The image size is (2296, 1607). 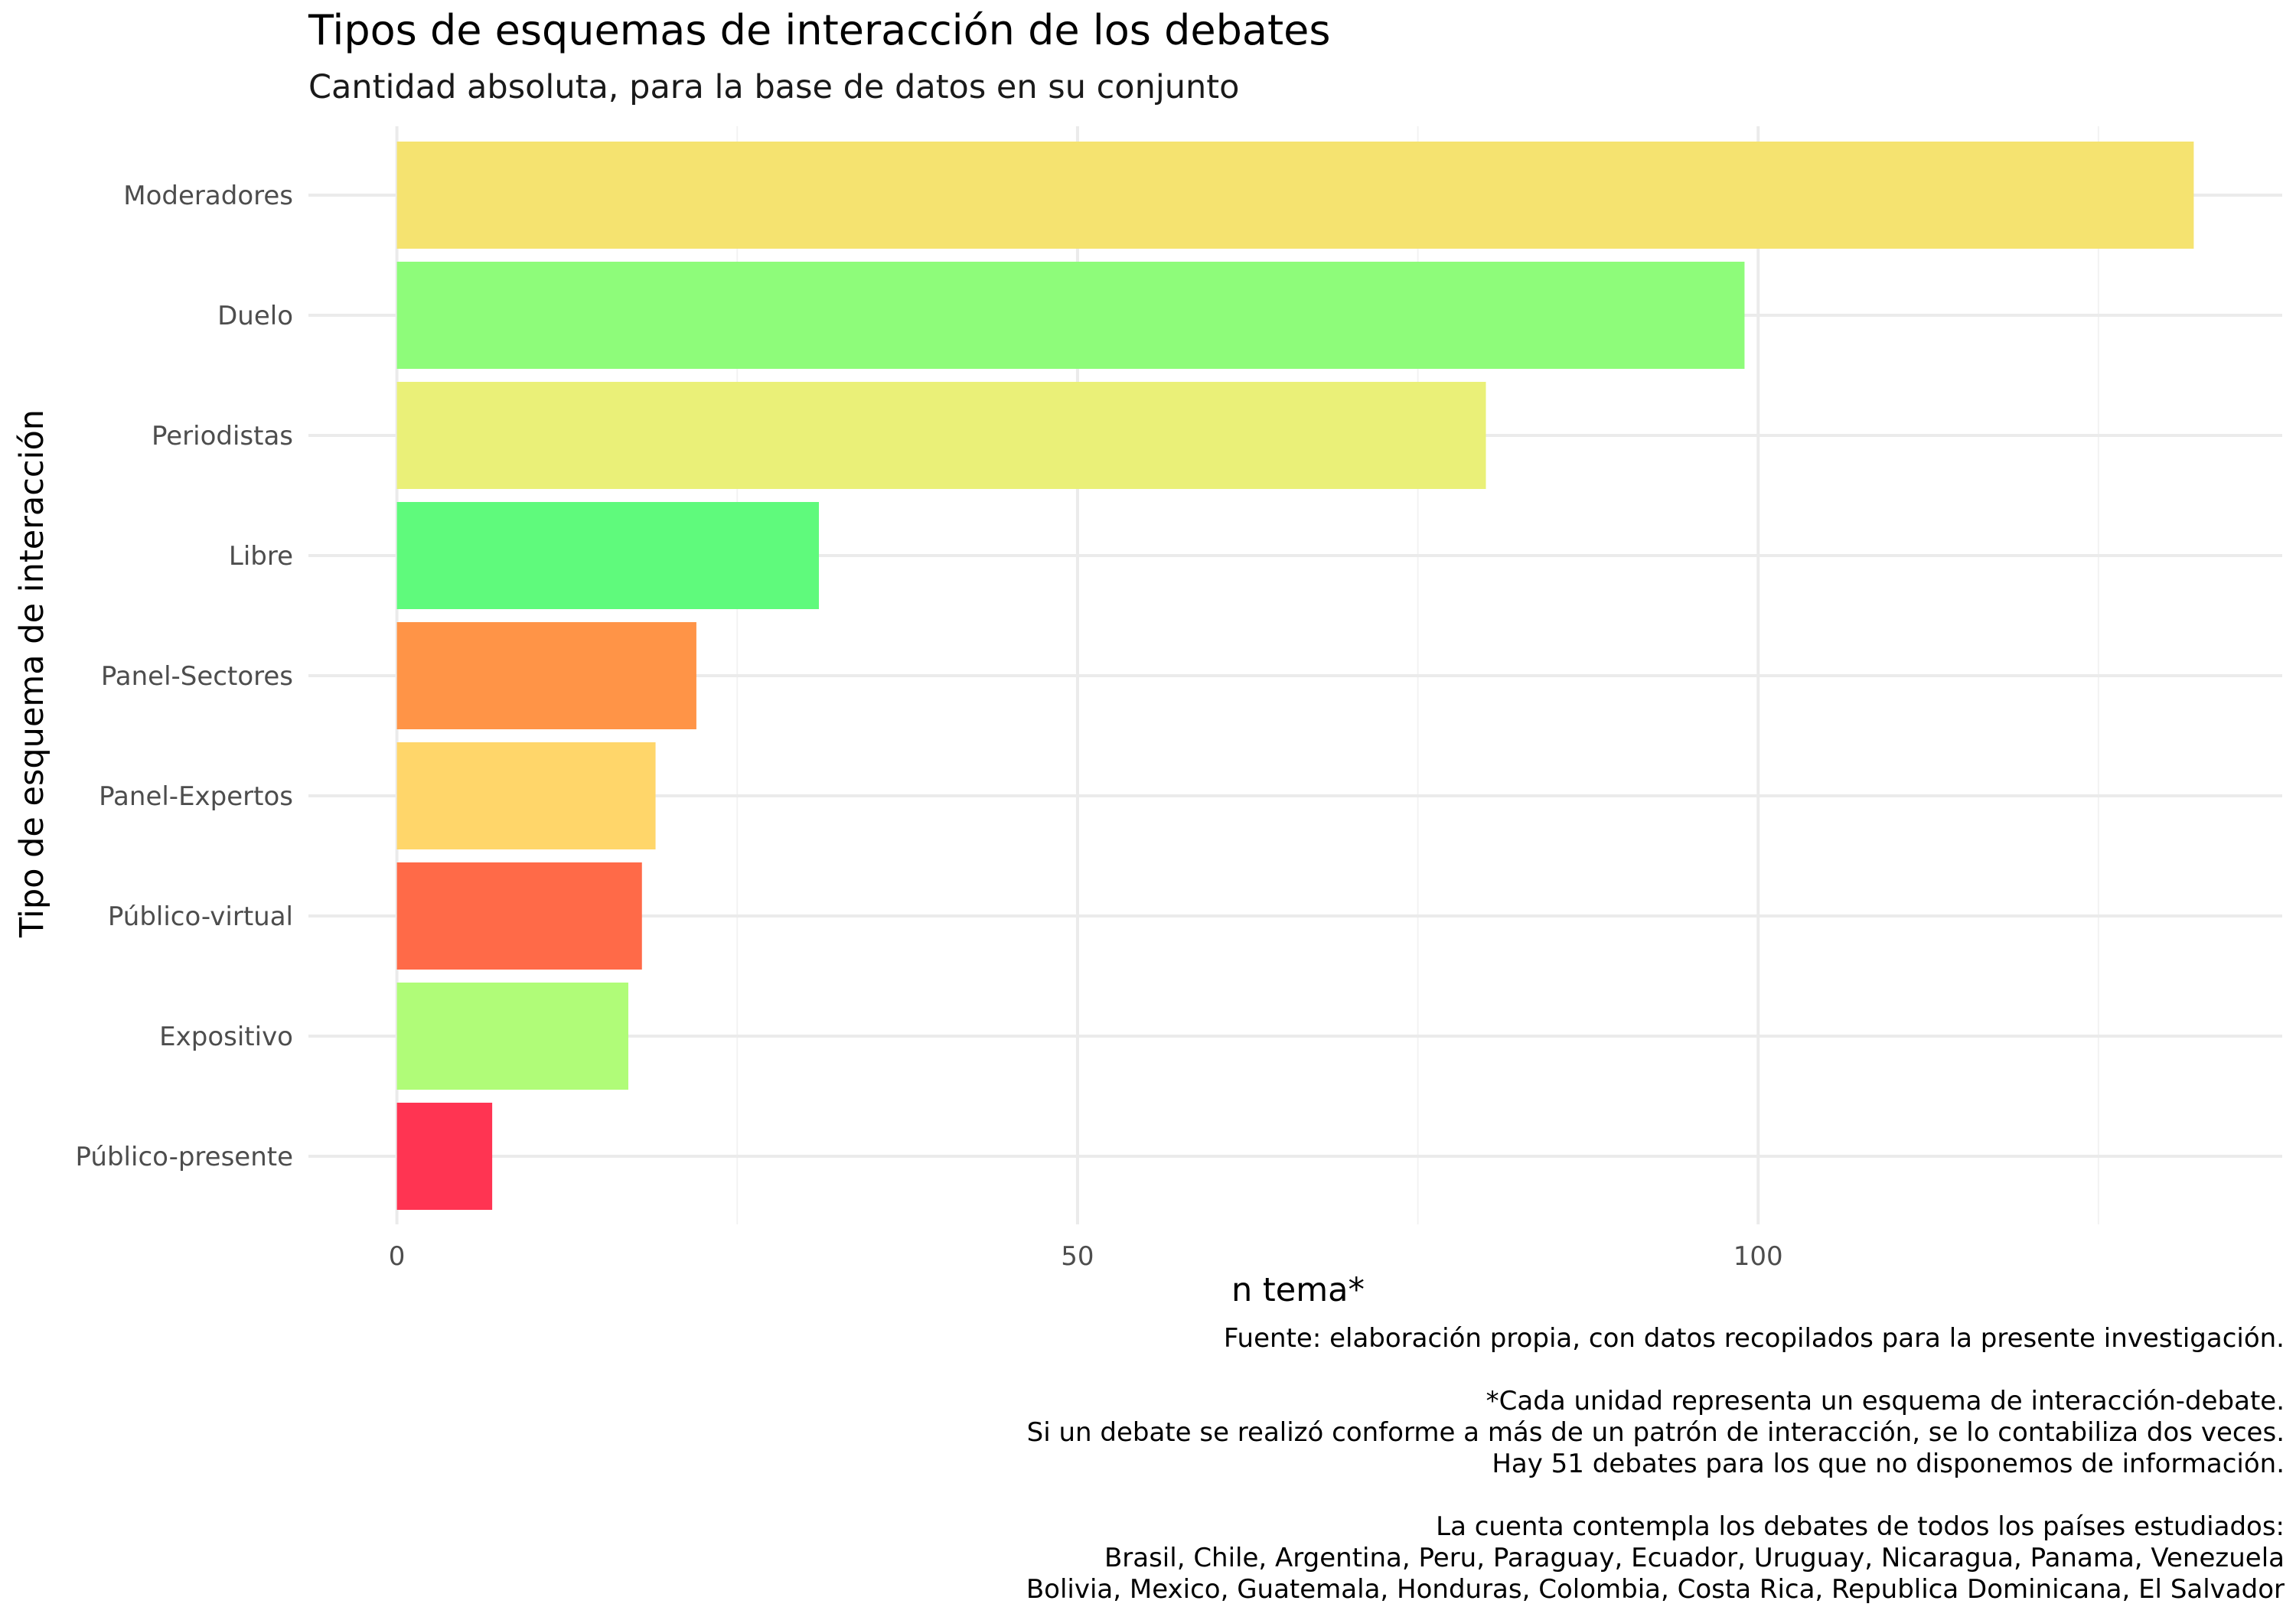 I want to click on bar-panel-expertos, so click(x=526, y=796).